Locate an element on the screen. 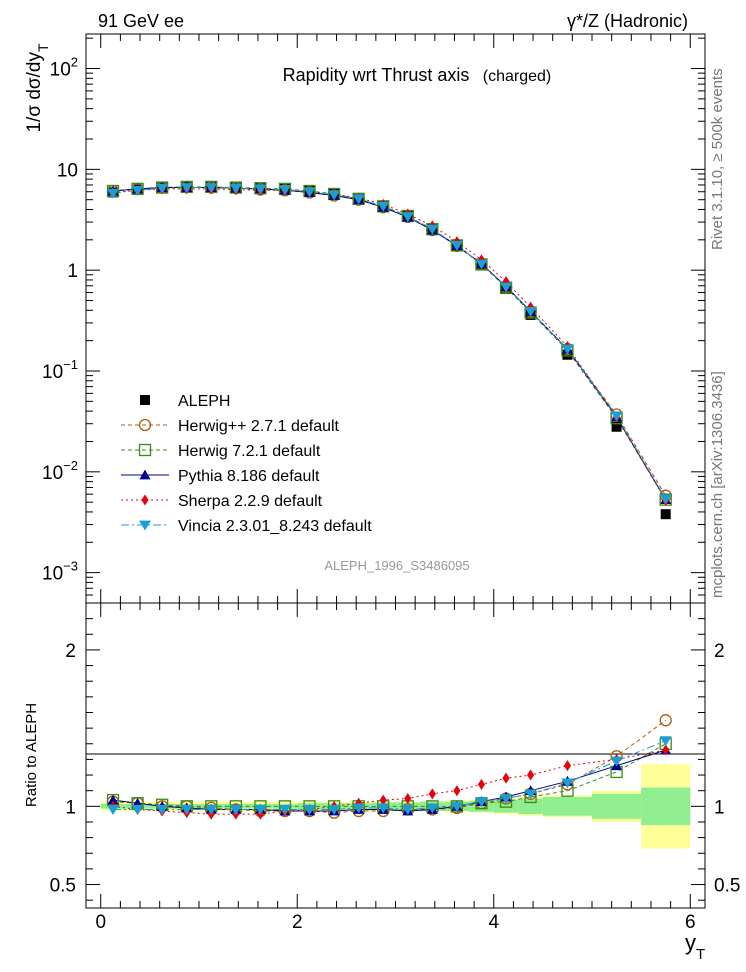 The image size is (746, 972). legend-label-herwig-2-7-1-default: Herwig++ 2.7.1 default is located at coordinates (259, 426).